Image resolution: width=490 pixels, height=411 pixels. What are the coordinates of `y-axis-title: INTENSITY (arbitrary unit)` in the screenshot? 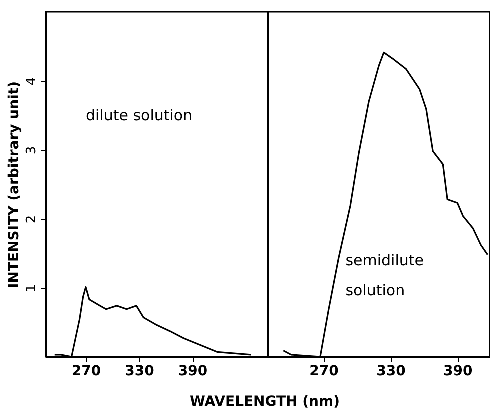 It's located at (14, 185).